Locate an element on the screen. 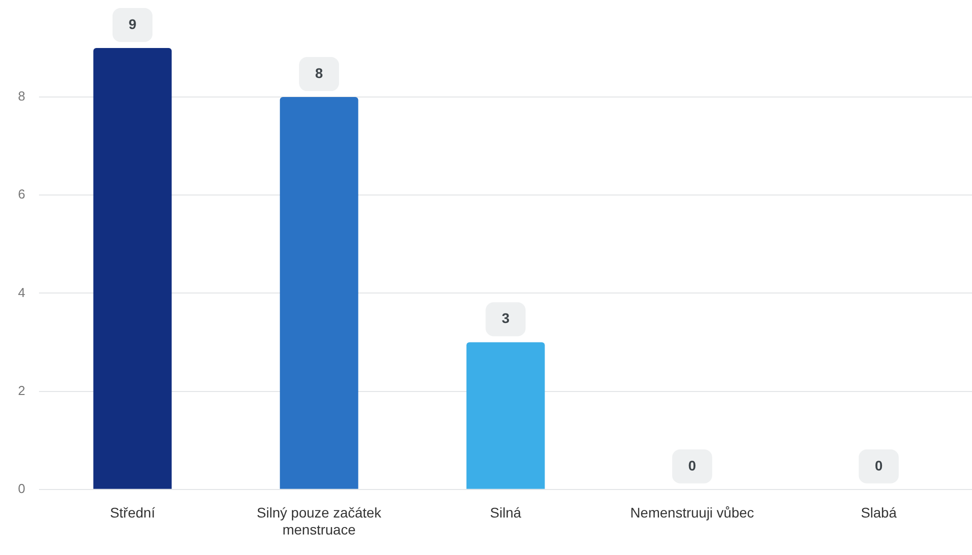 The image size is (972, 555). x-tick-label: Nemenstruuji vůbec is located at coordinates (692, 512).